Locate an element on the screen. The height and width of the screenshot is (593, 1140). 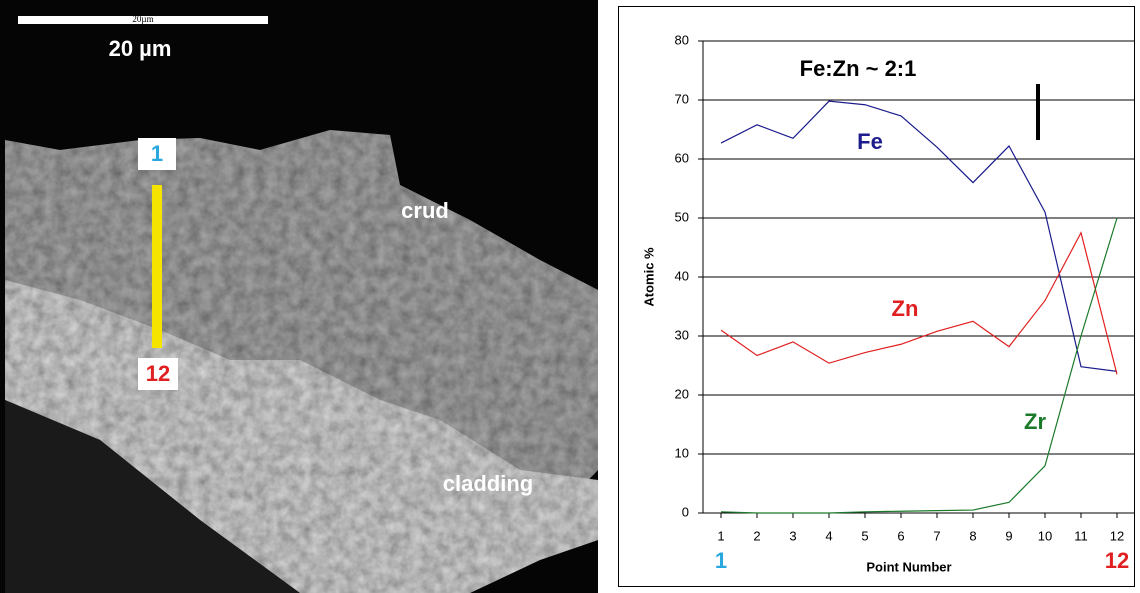
y-tick-label: 10 is located at coordinates (682, 452).